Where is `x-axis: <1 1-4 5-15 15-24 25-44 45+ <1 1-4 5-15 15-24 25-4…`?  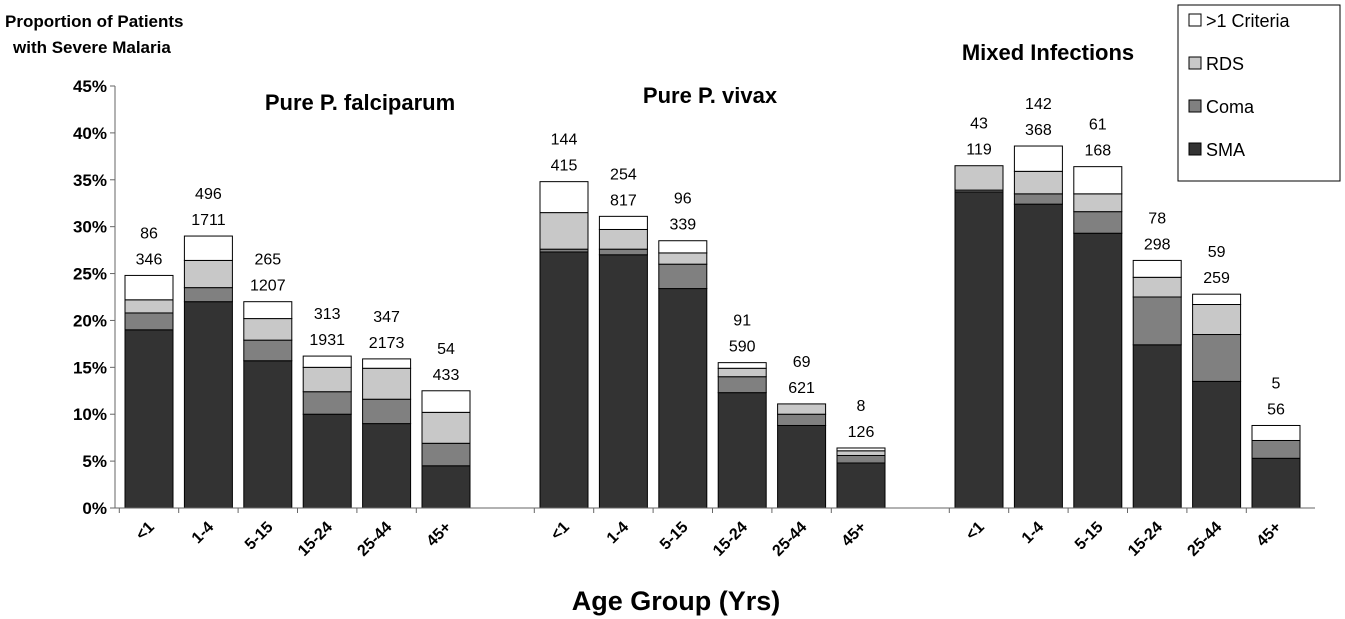 x-axis: <1 1-4 5-15 15-24 25-44 45+ <1 1-4 5-15 15-24 25-4… is located at coordinates (715, 533).